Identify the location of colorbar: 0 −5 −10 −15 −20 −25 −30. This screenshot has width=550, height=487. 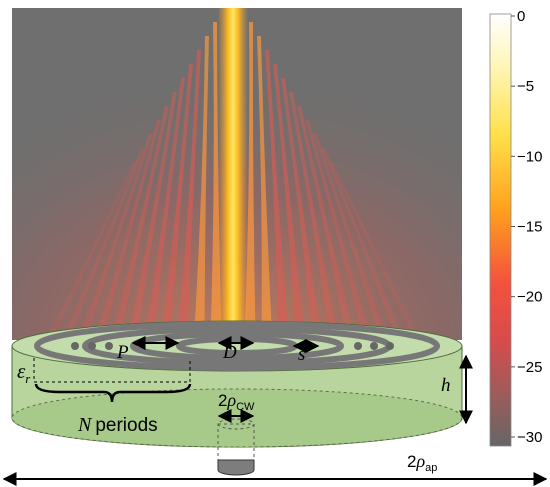
(515, 227).